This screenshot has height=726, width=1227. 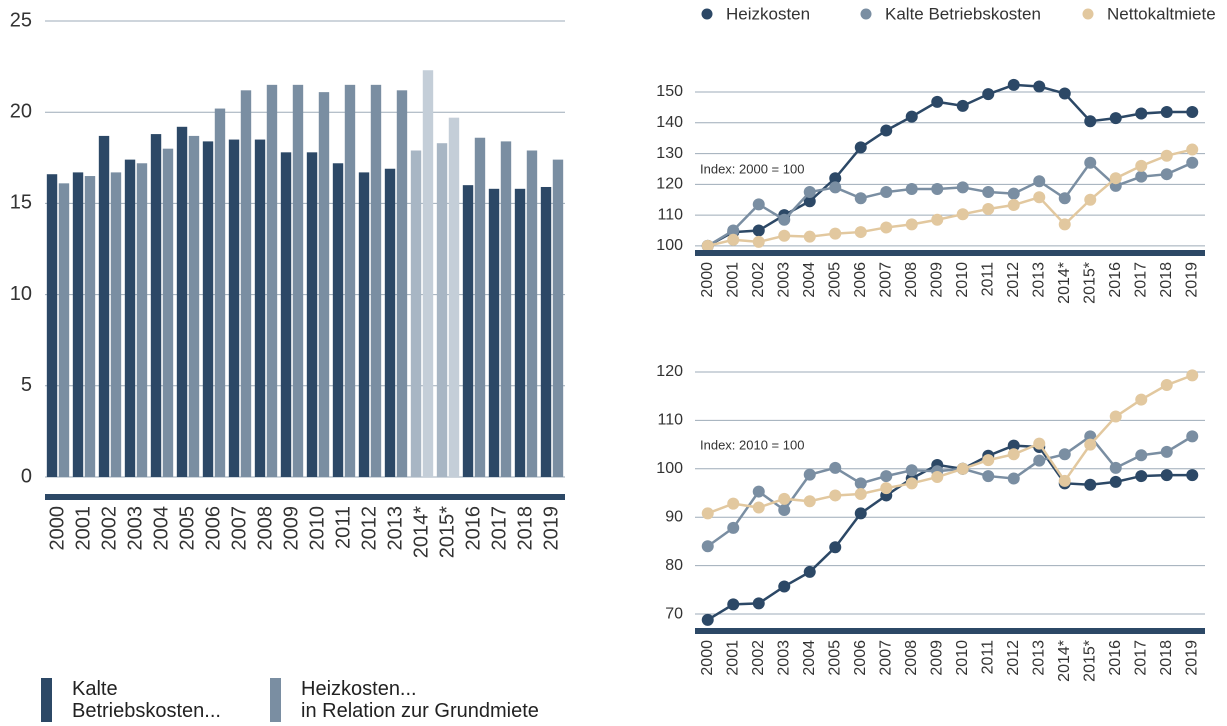 What do you see at coordinates (21, 203) in the screenshot?
I see `y-tick-label: 15` at bounding box center [21, 203].